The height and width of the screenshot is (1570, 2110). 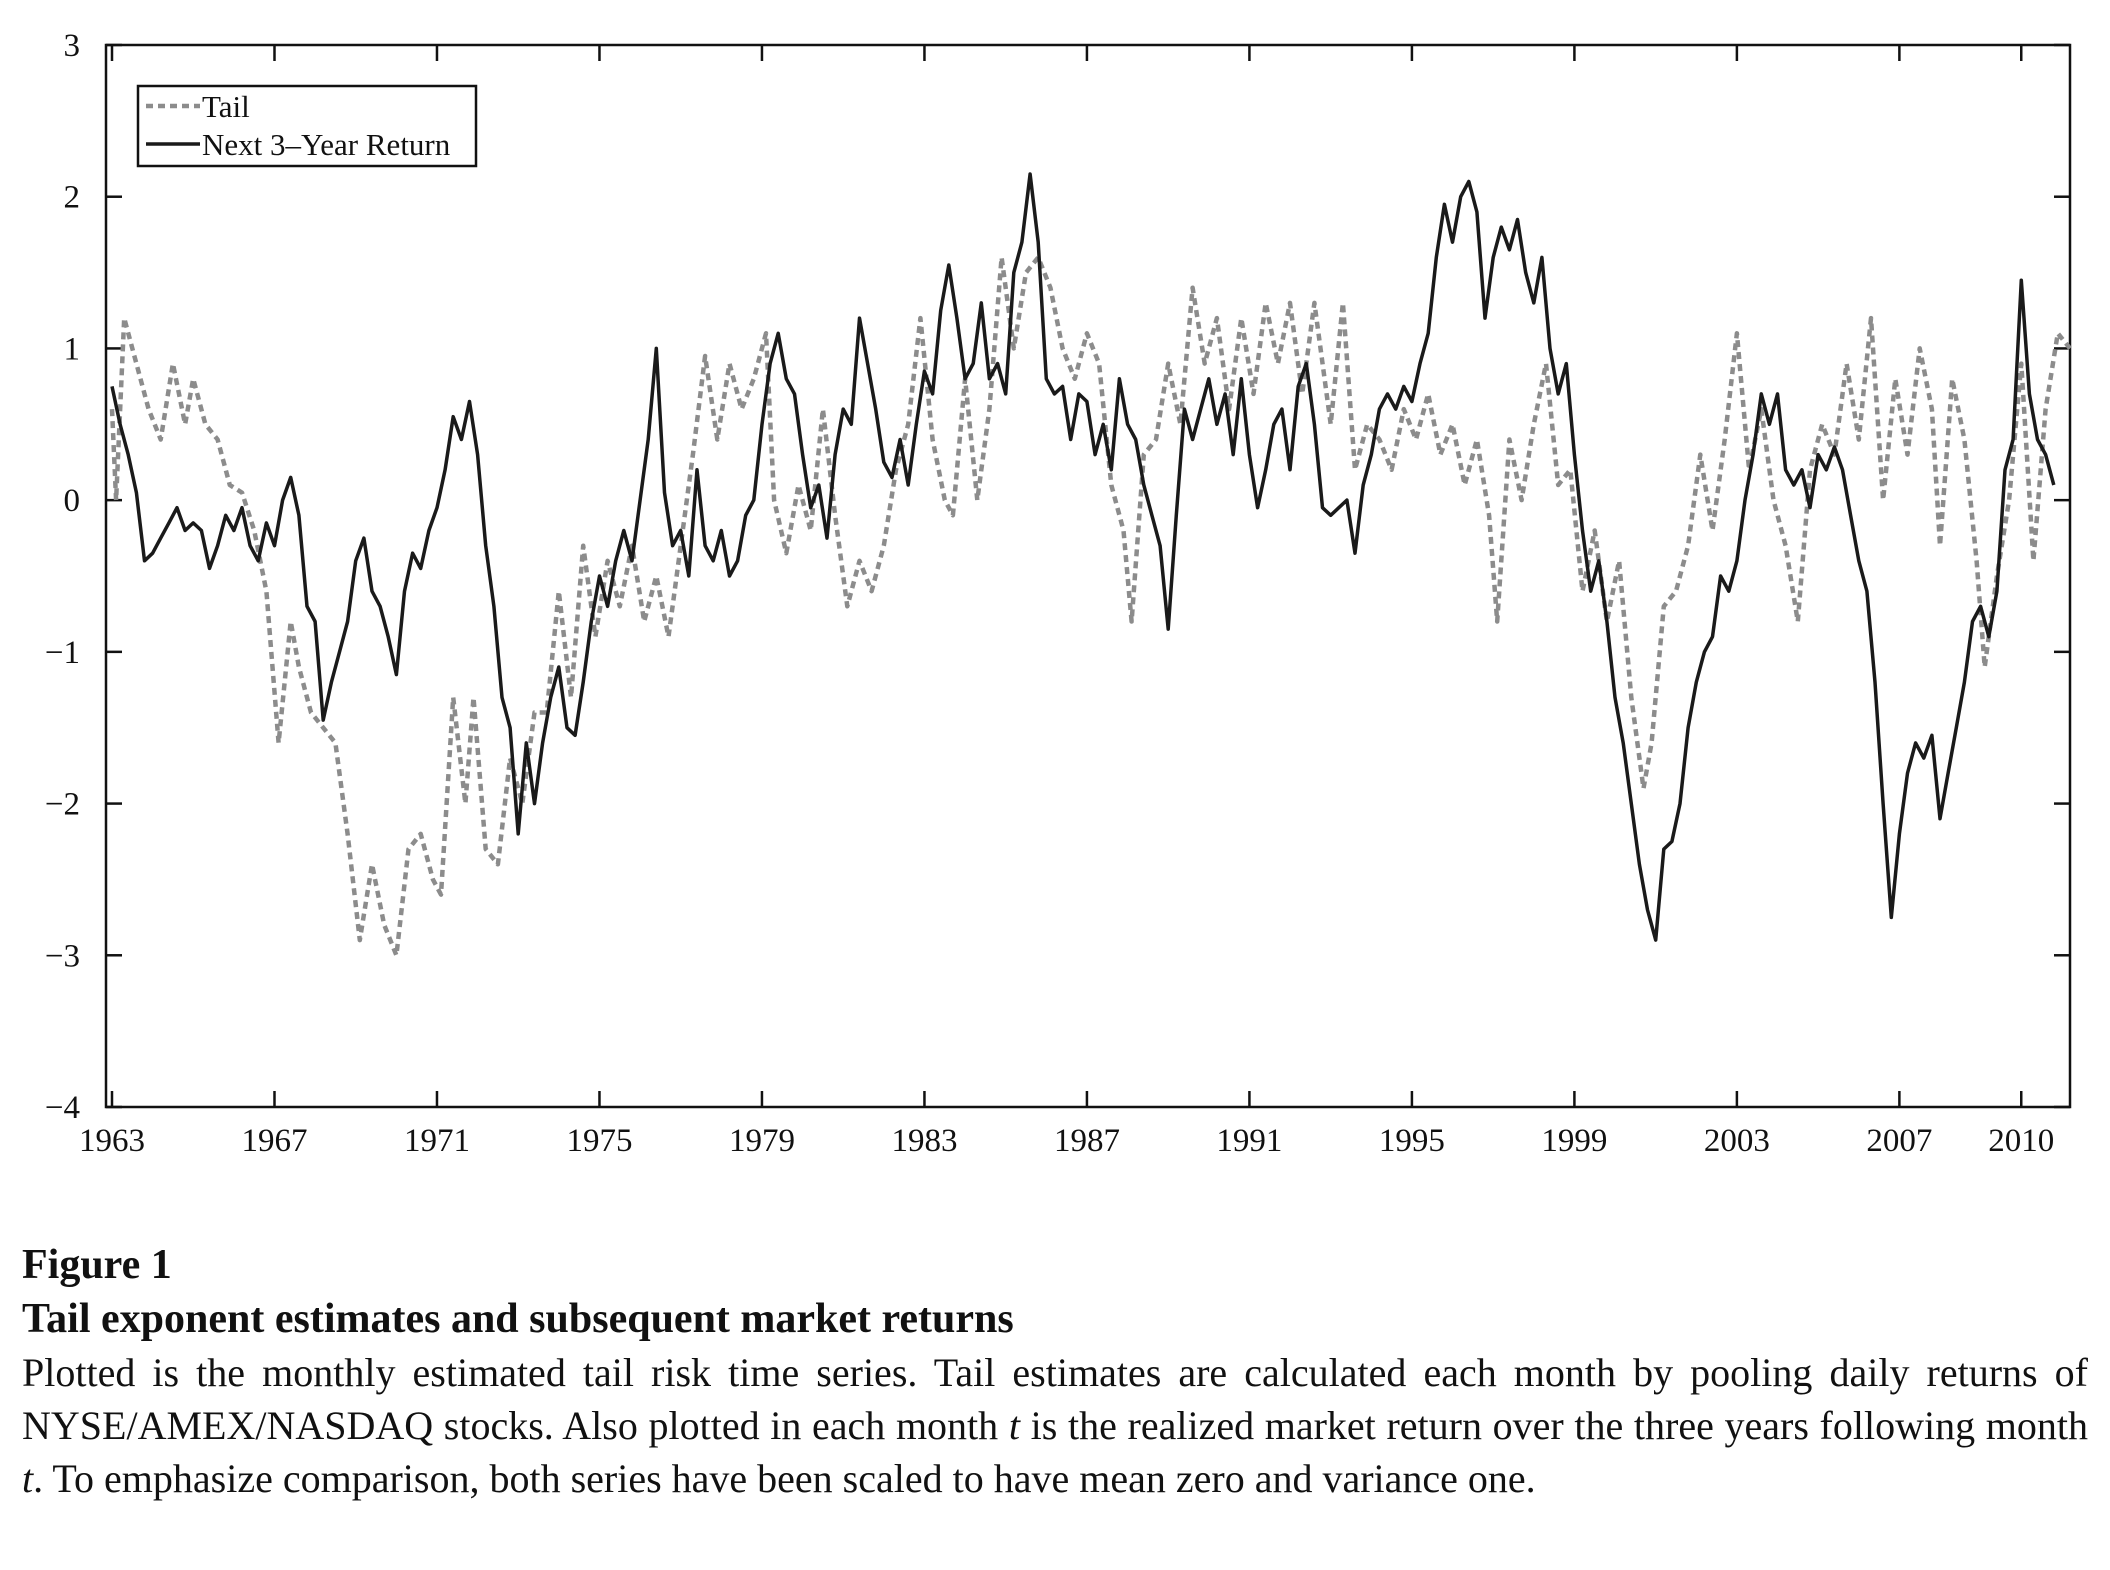 What do you see at coordinates (274, 1141) in the screenshot?
I see `x-tick-label: 1967` at bounding box center [274, 1141].